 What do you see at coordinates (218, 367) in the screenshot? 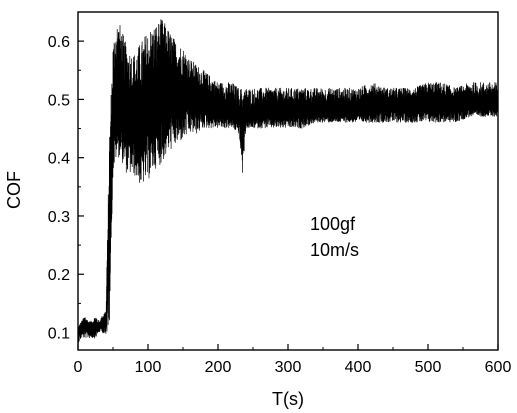
I see `x-tick-label: 200` at bounding box center [218, 367].